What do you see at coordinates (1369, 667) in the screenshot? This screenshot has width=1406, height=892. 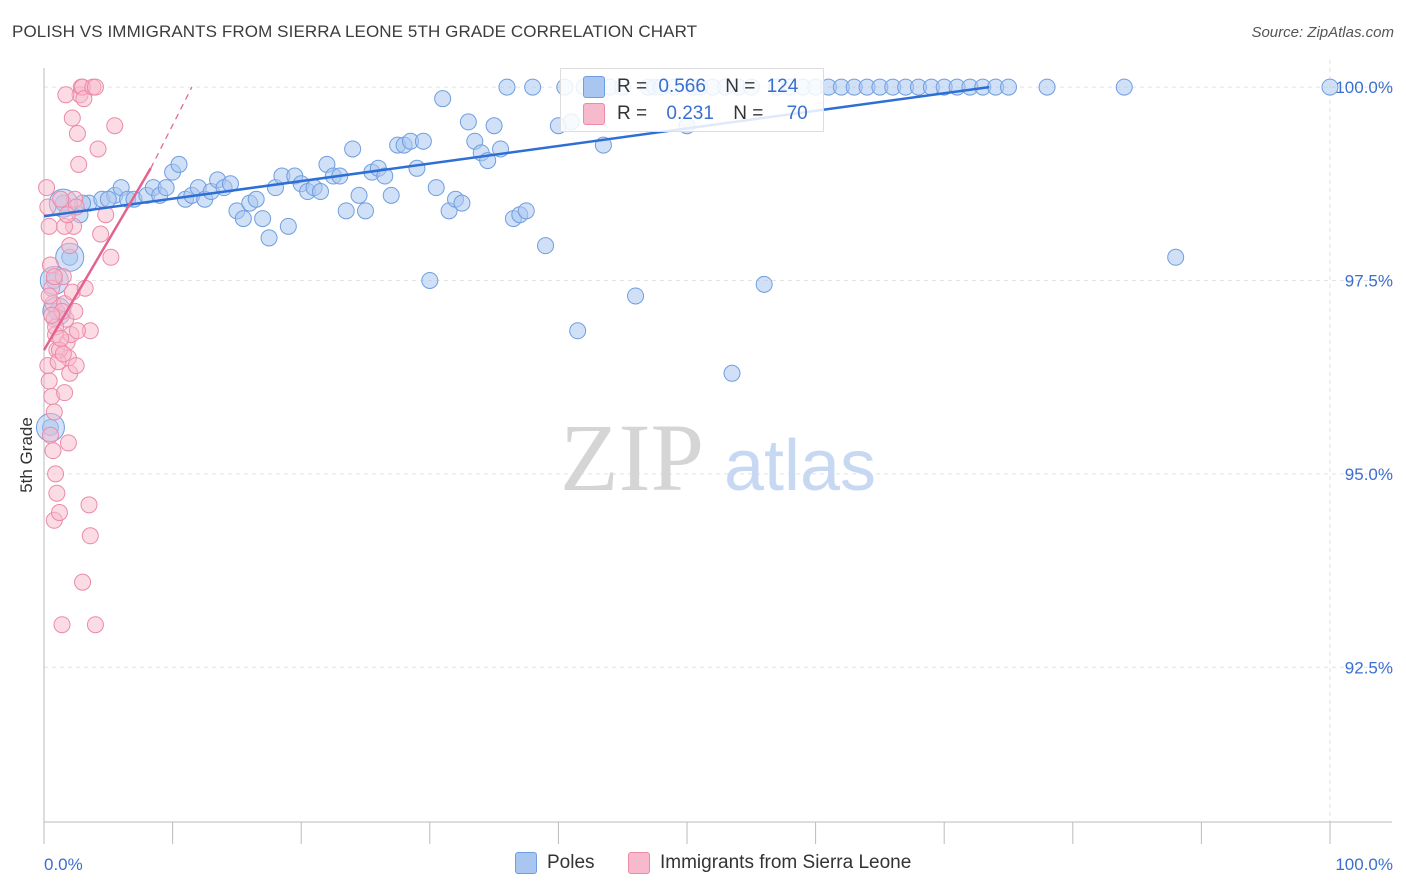 I see `y-tick-label: 92.5%` at bounding box center [1369, 667].